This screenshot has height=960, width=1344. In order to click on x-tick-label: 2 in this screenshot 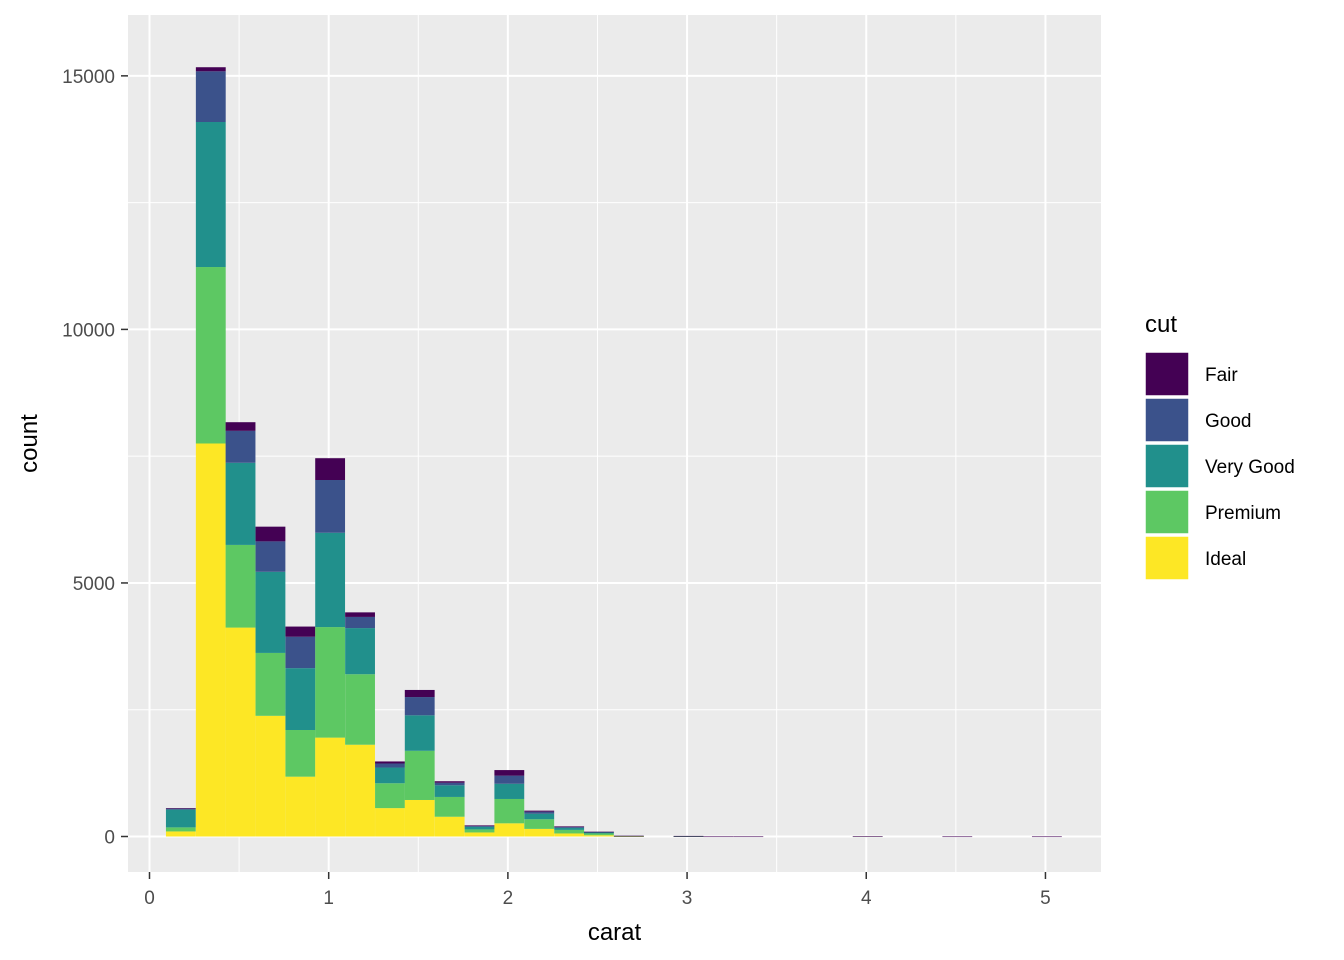, I will do `click(508, 898)`.